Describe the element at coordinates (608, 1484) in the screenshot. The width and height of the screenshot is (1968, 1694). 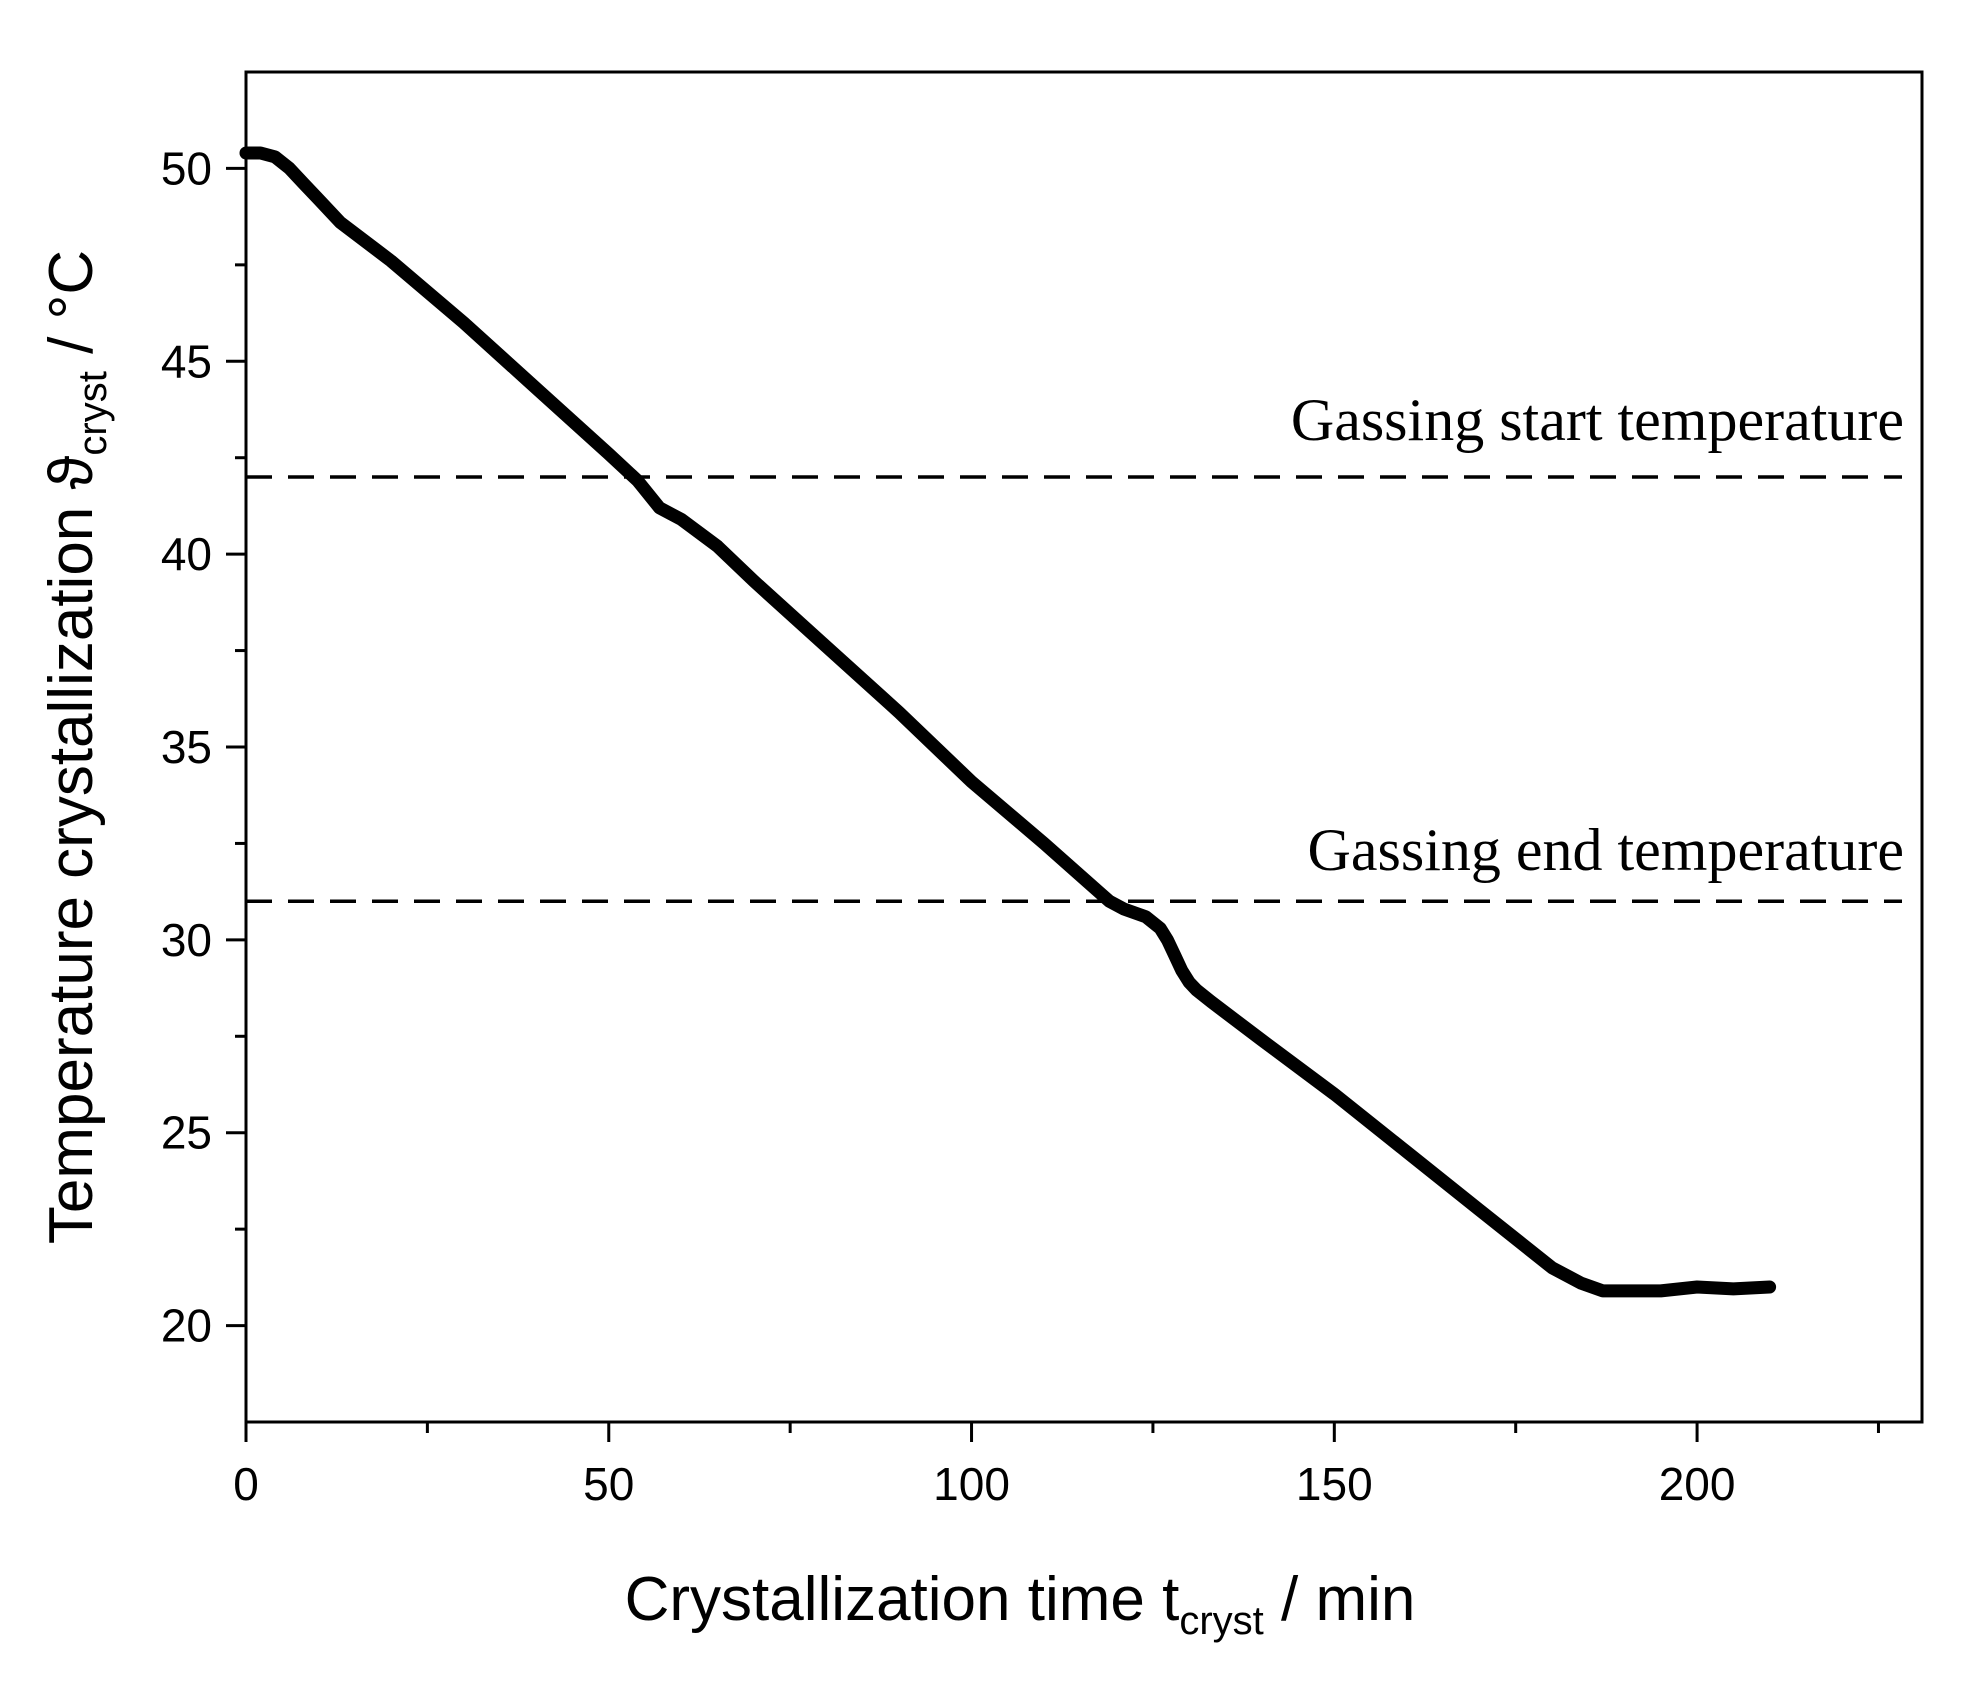
I see `x-tick-label: 50` at that location.